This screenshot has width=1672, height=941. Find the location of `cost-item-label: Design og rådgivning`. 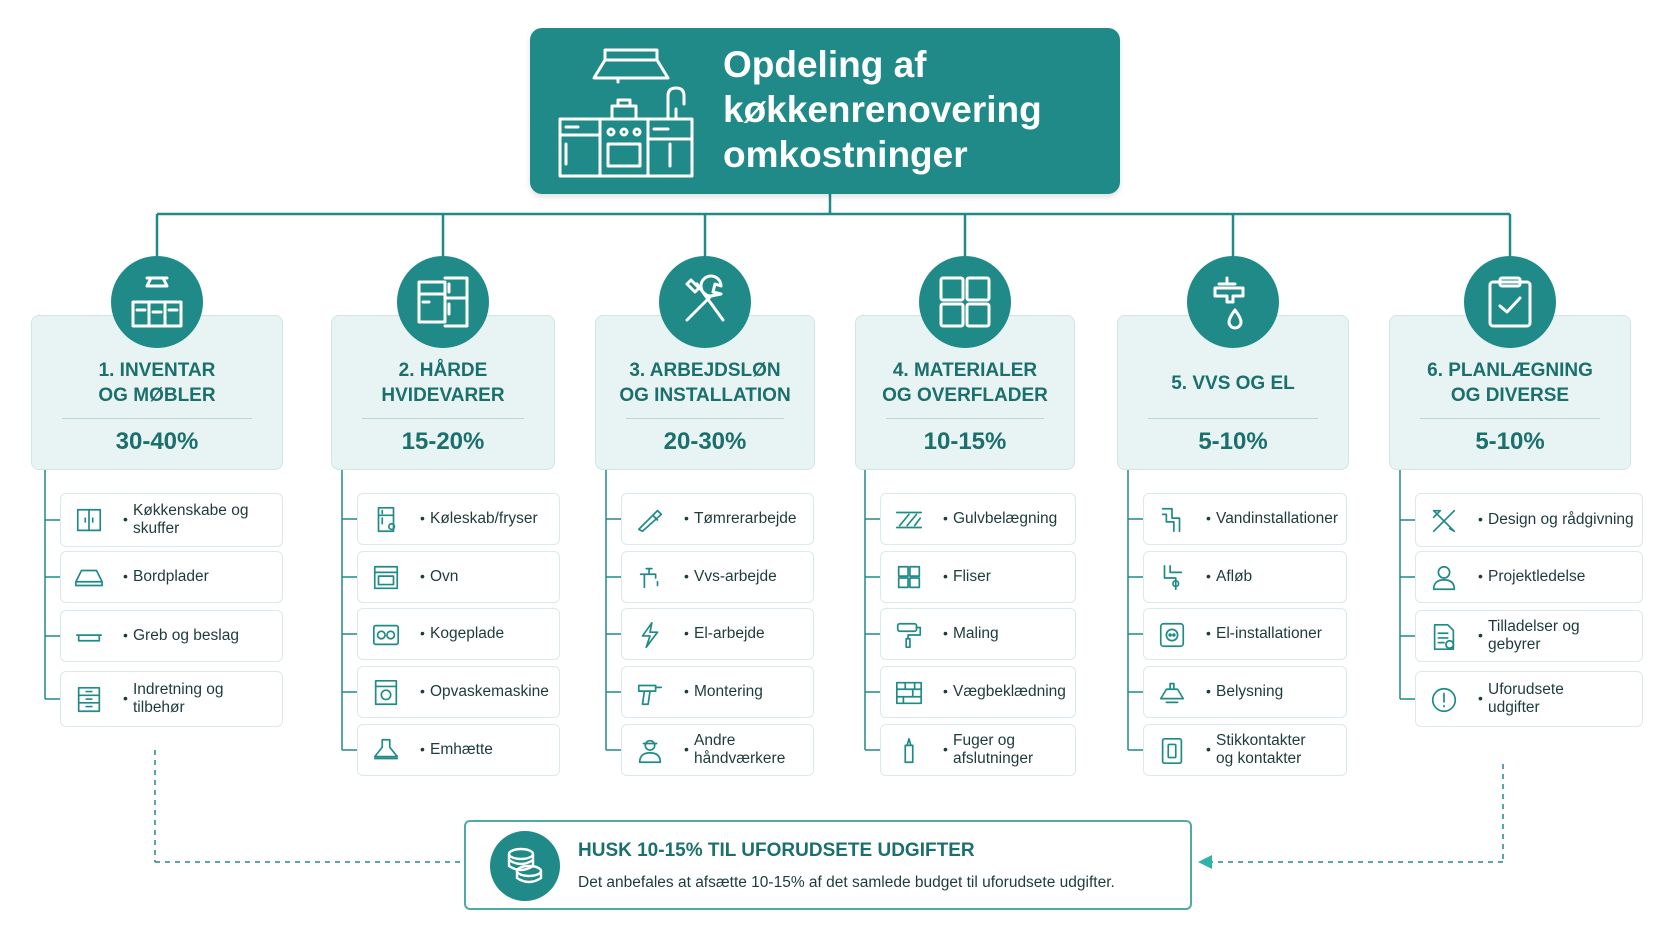

cost-item-label: Design og rådgivning is located at coordinates (1561, 519).